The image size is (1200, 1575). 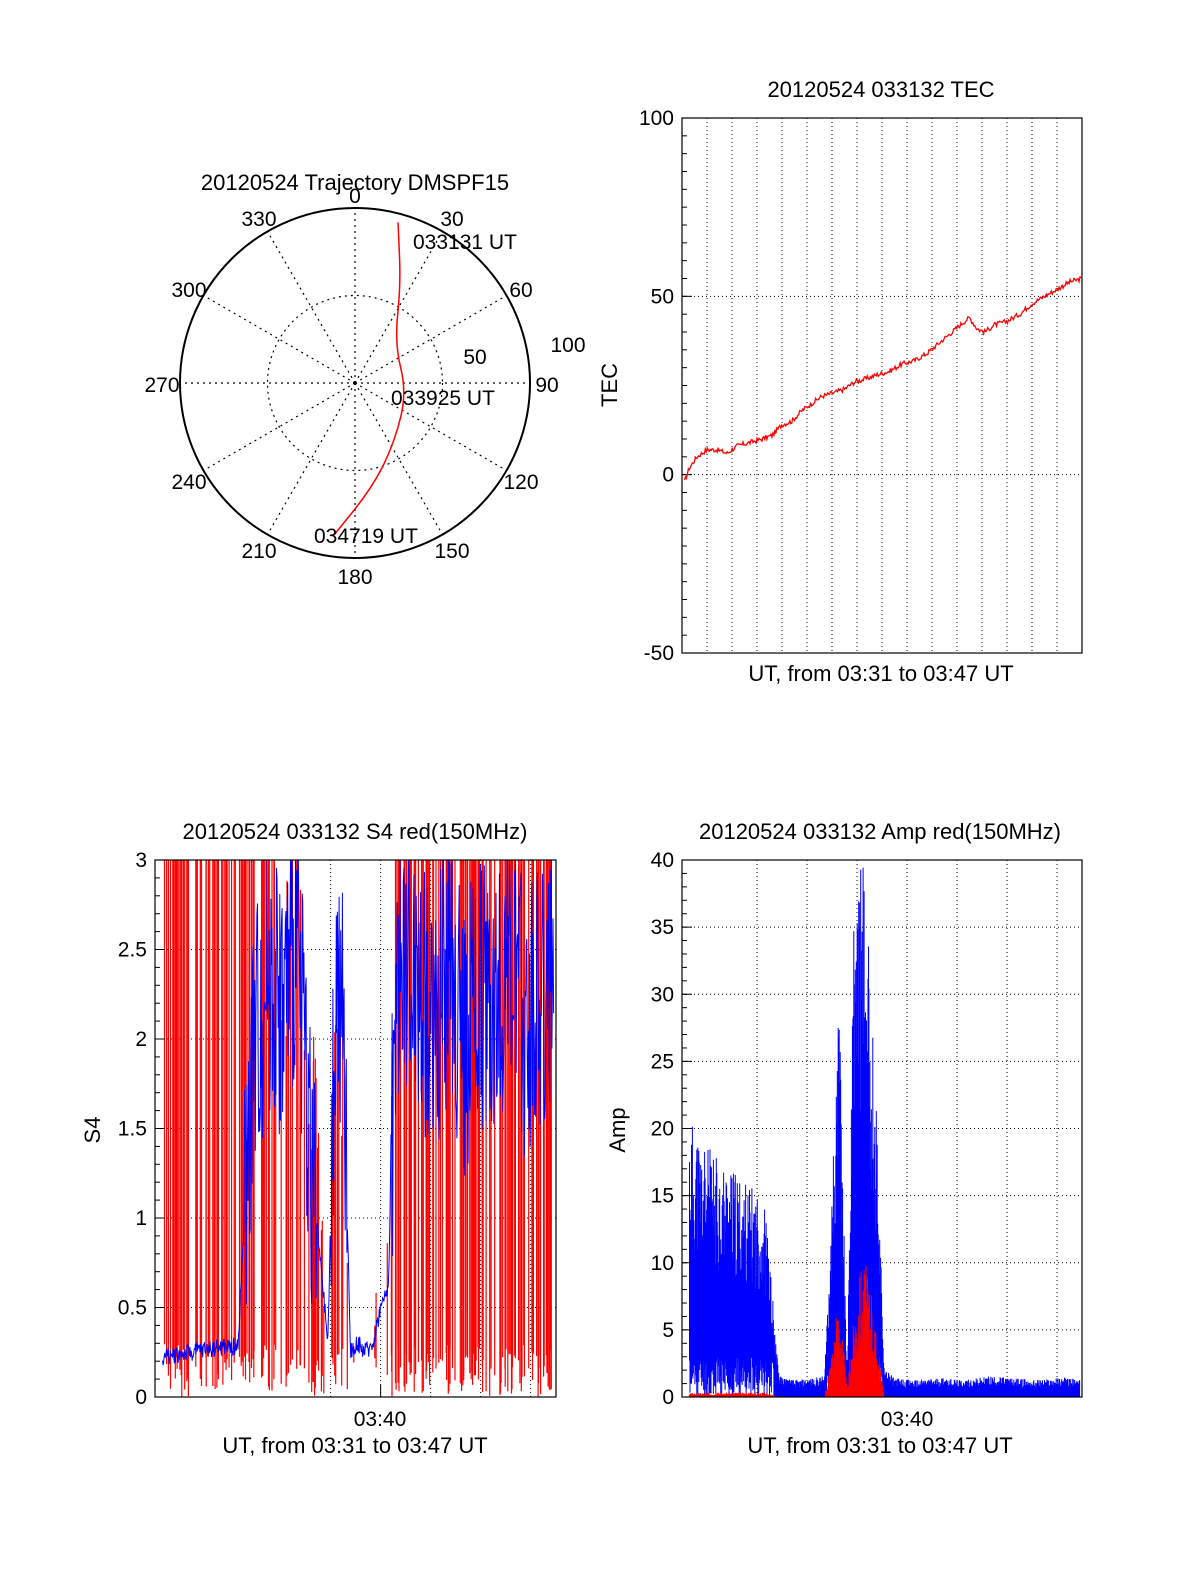 I want to click on tec-title: 20120524 033132 TEC, so click(x=880, y=89).